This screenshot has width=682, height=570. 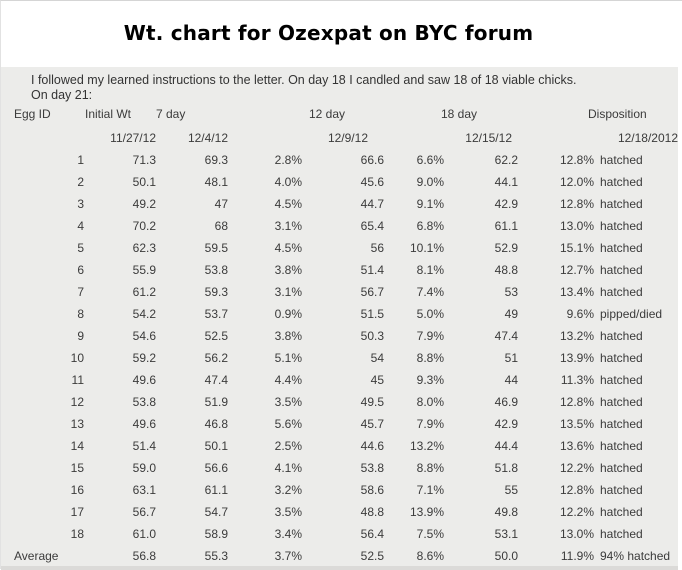 What do you see at coordinates (216, 402) in the screenshot?
I see `cell-7-day-wt: 51.9` at bounding box center [216, 402].